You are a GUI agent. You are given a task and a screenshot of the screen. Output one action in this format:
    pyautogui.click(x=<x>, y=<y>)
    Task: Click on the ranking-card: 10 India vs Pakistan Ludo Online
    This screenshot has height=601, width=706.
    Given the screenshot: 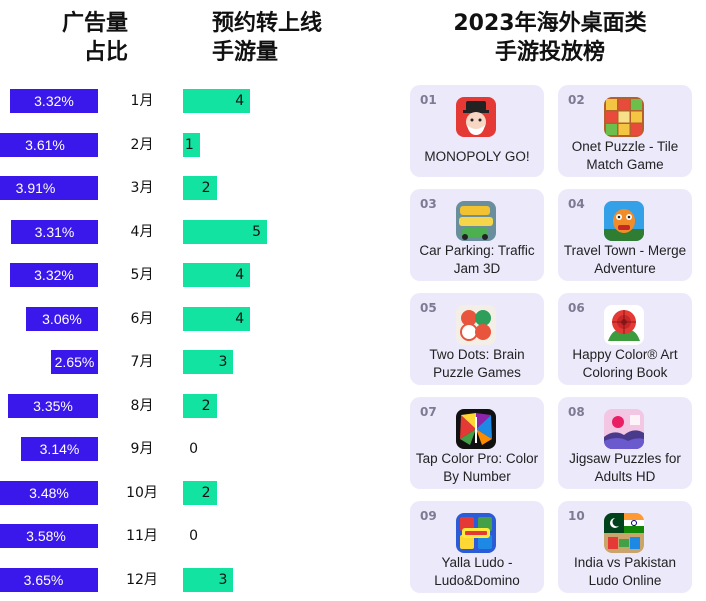 What is the action you would take?
    pyautogui.click(x=625, y=547)
    